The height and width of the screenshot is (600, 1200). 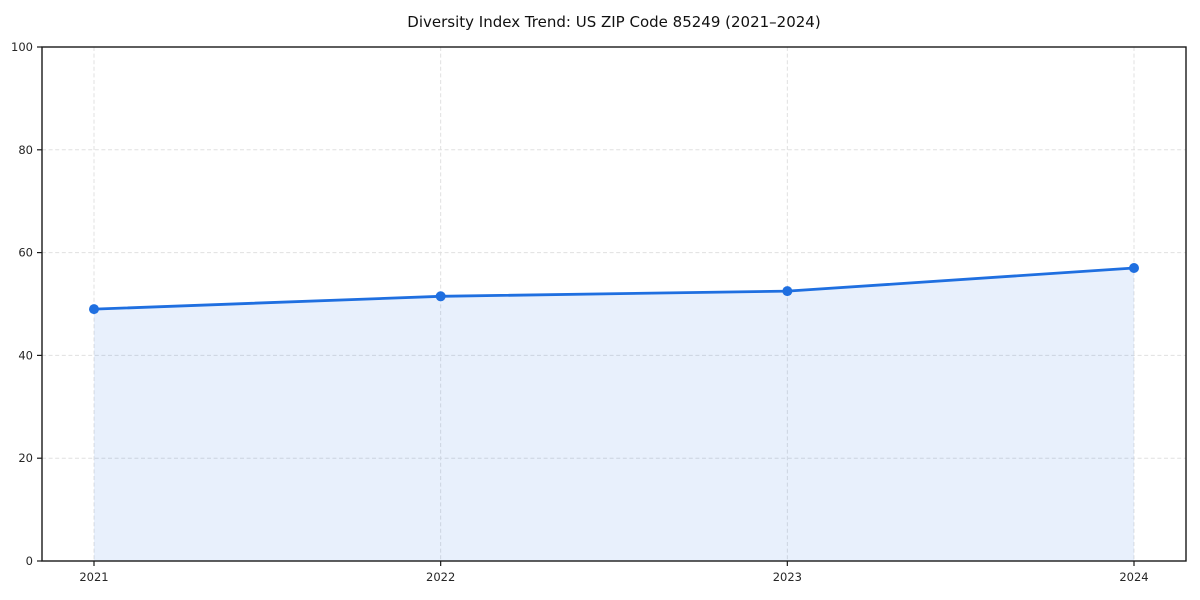 What do you see at coordinates (94, 309) in the screenshot?
I see `data-point-2021` at bounding box center [94, 309].